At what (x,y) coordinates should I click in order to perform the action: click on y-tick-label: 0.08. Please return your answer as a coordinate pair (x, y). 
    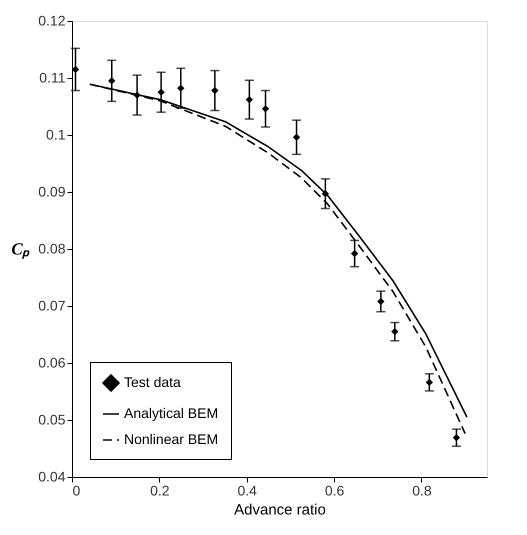
    Looking at the image, I should click on (52, 248).